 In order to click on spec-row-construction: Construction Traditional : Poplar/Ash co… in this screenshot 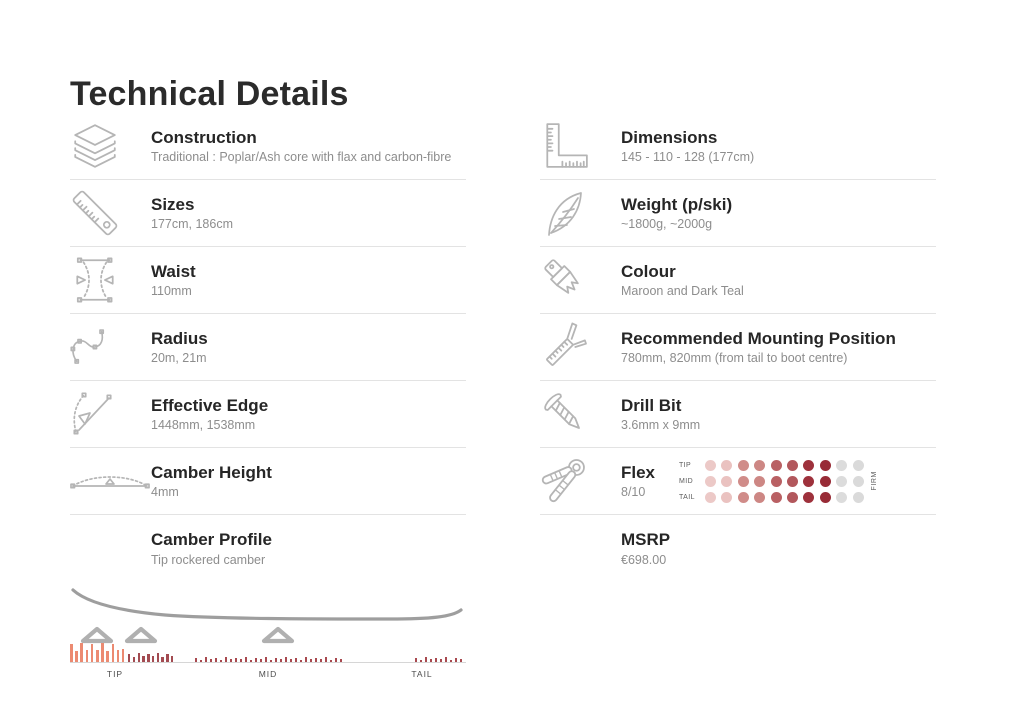, I will do `click(268, 146)`.